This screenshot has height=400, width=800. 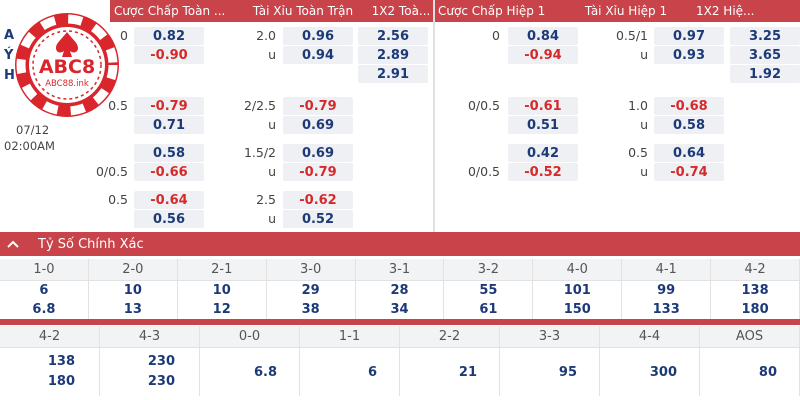 I want to click on score-odd: 28, so click(x=400, y=290).